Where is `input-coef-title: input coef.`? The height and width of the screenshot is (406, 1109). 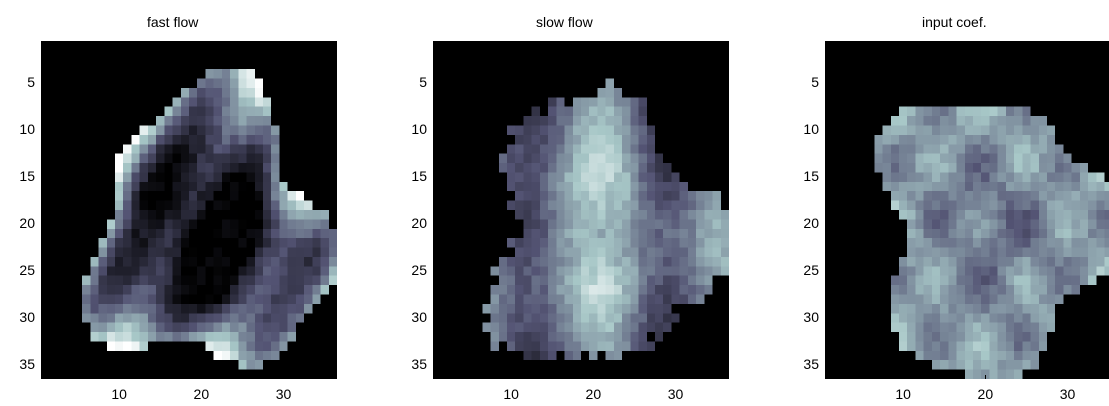
input-coef-title: input coef. is located at coordinates (954, 22).